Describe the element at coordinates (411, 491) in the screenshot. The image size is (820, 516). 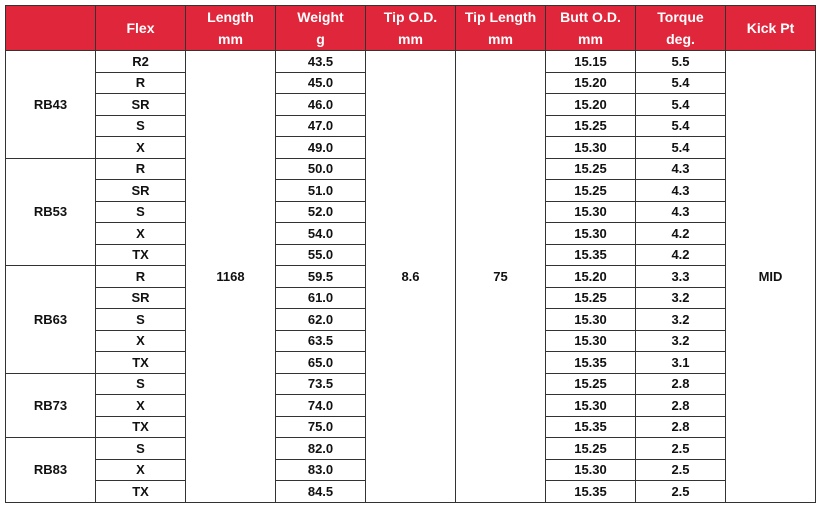
I see `table-row: TX 84.5 15.35 2.5` at that location.